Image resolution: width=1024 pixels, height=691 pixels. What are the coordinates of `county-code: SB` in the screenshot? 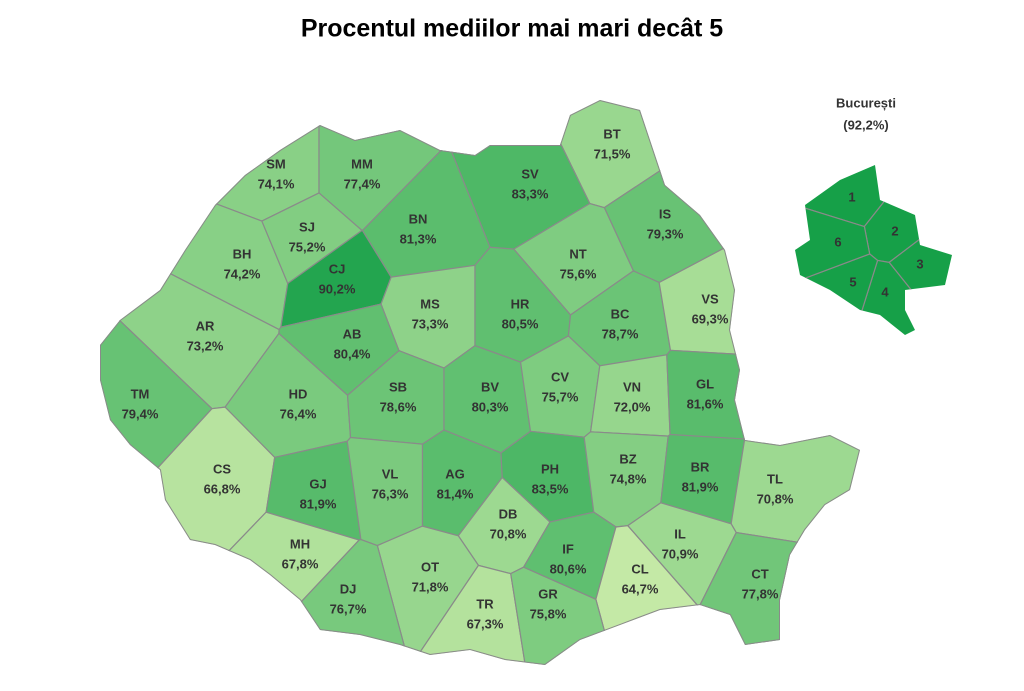 It's located at (398, 386).